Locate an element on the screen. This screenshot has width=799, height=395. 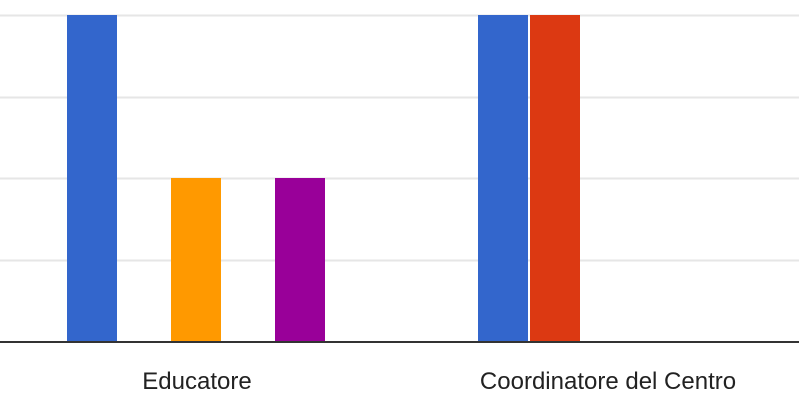
category-label-coordinatore-del-centro: Coordinatore del Centro is located at coordinates (608, 381).